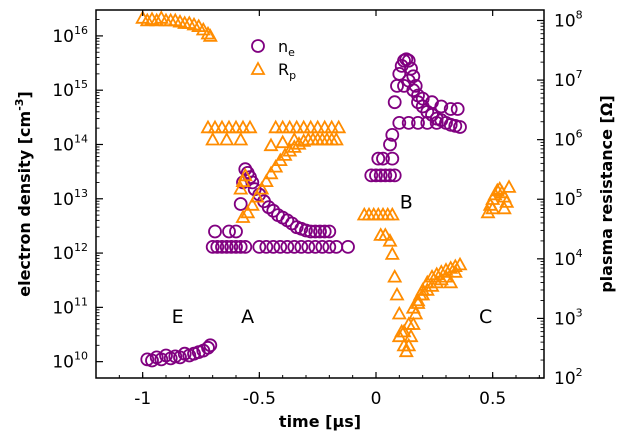 This screenshot has width=622, height=439. I want to click on y-right-tick-label-0: 10², so click(568, 377).